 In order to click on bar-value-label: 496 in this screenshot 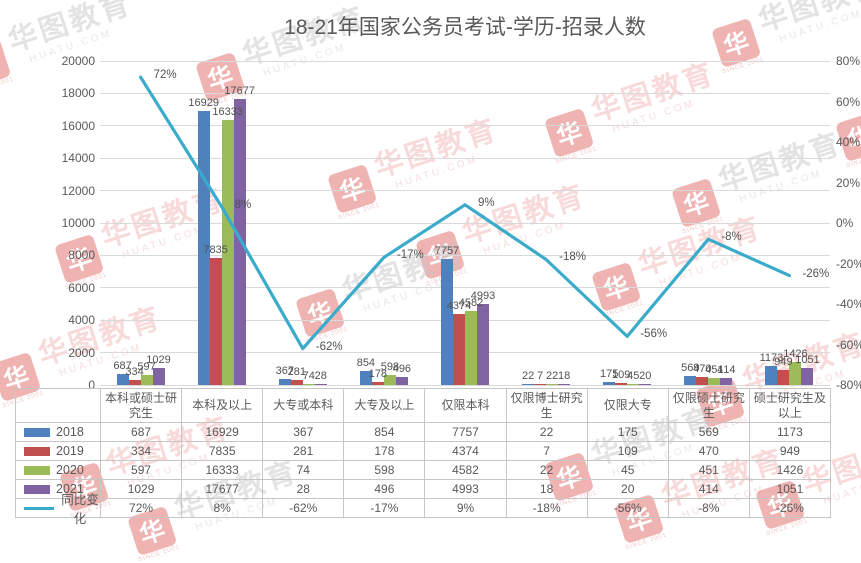, I will do `click(402, 368)`.